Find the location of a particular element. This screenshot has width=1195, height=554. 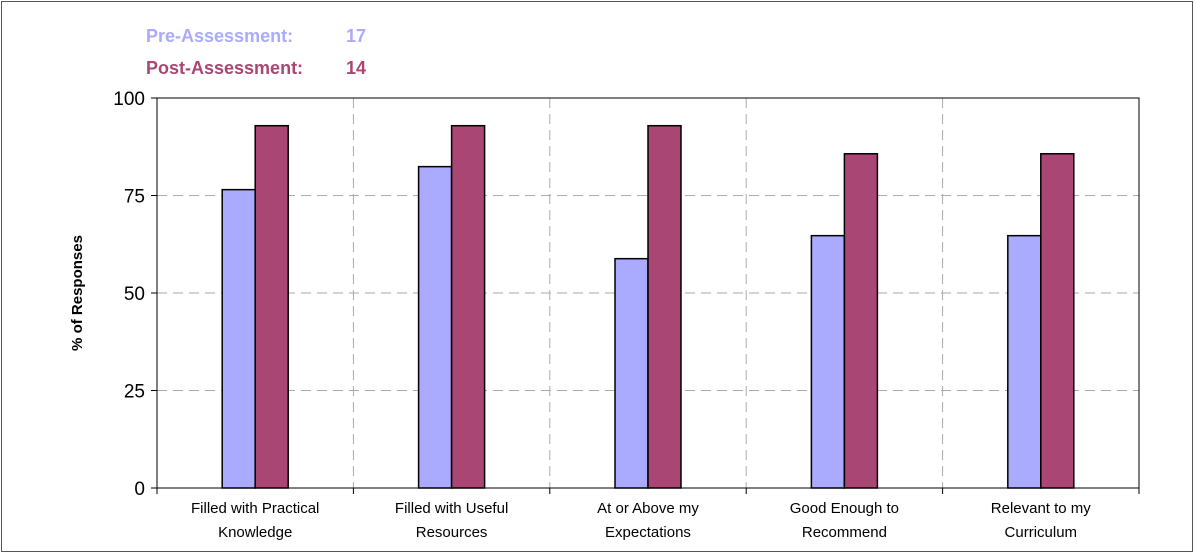

legend-post-label: Post-Assessment: is located at coordinates (225, 68).